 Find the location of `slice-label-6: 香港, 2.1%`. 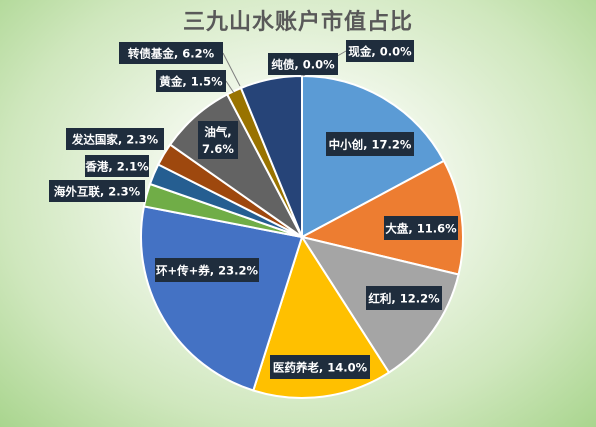

slice-label-6: 香港, 2.1% is located at coordinates (116, 166).